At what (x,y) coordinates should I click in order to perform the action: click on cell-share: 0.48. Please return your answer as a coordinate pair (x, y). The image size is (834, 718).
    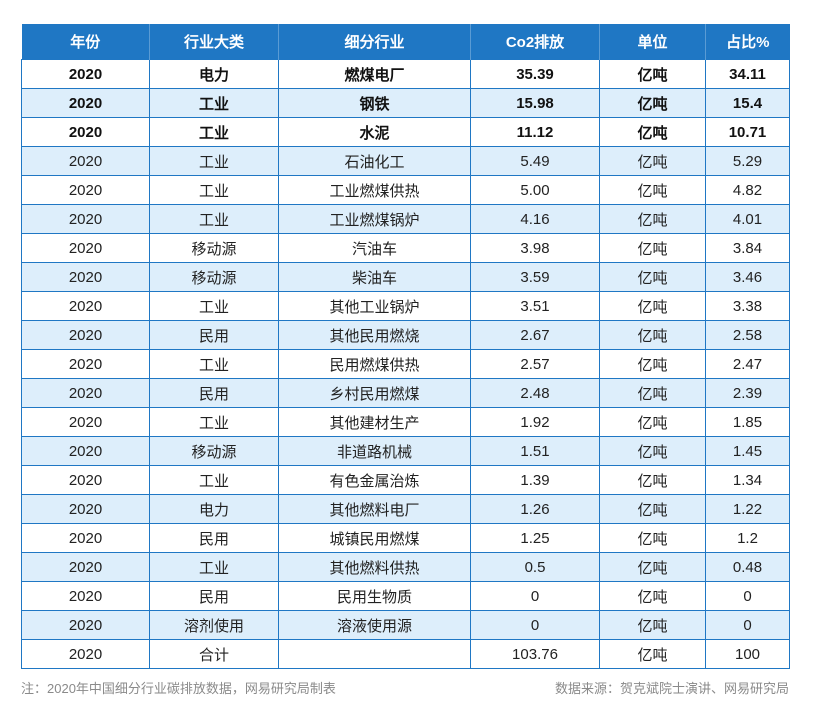
    Looking at the image, I should click on (747, 567).